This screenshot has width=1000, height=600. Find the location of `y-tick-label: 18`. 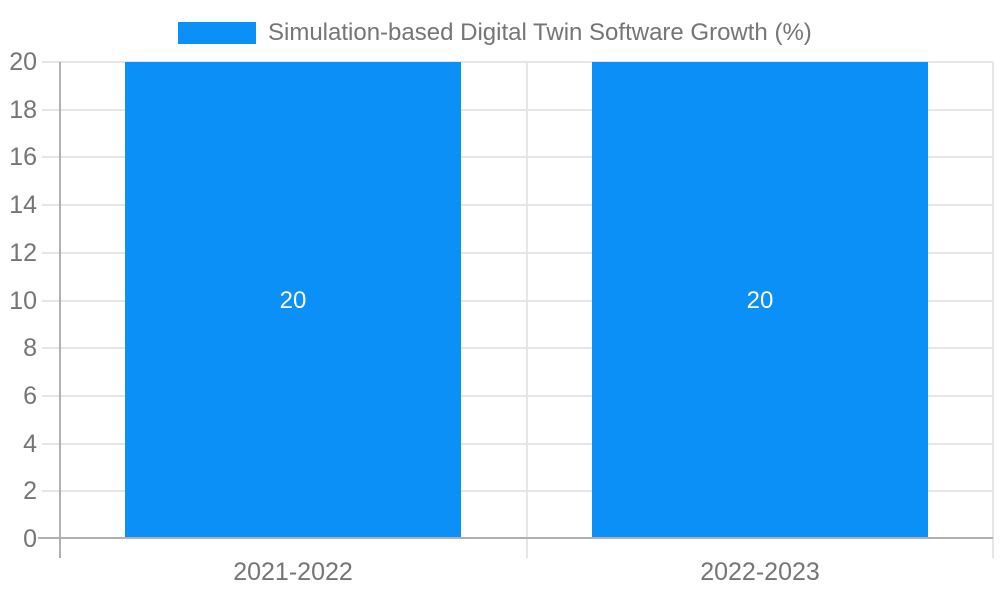

y-tick-label: 18 is located at coordinates (23, 110).